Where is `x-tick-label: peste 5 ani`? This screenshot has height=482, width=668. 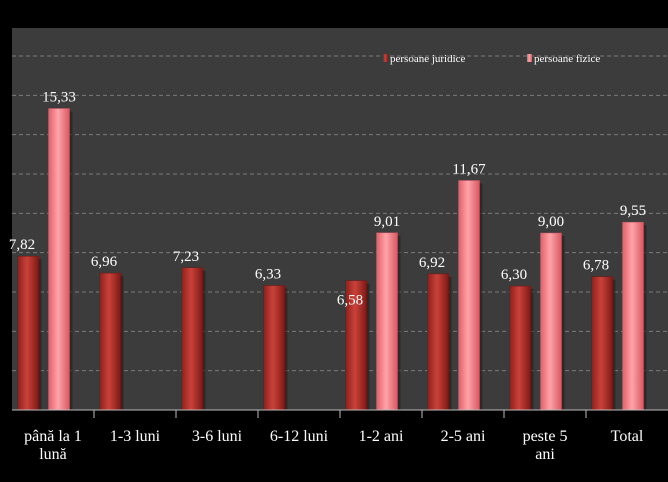
x-tick-label: peste 5 ani is located at coordinates (545, 445).